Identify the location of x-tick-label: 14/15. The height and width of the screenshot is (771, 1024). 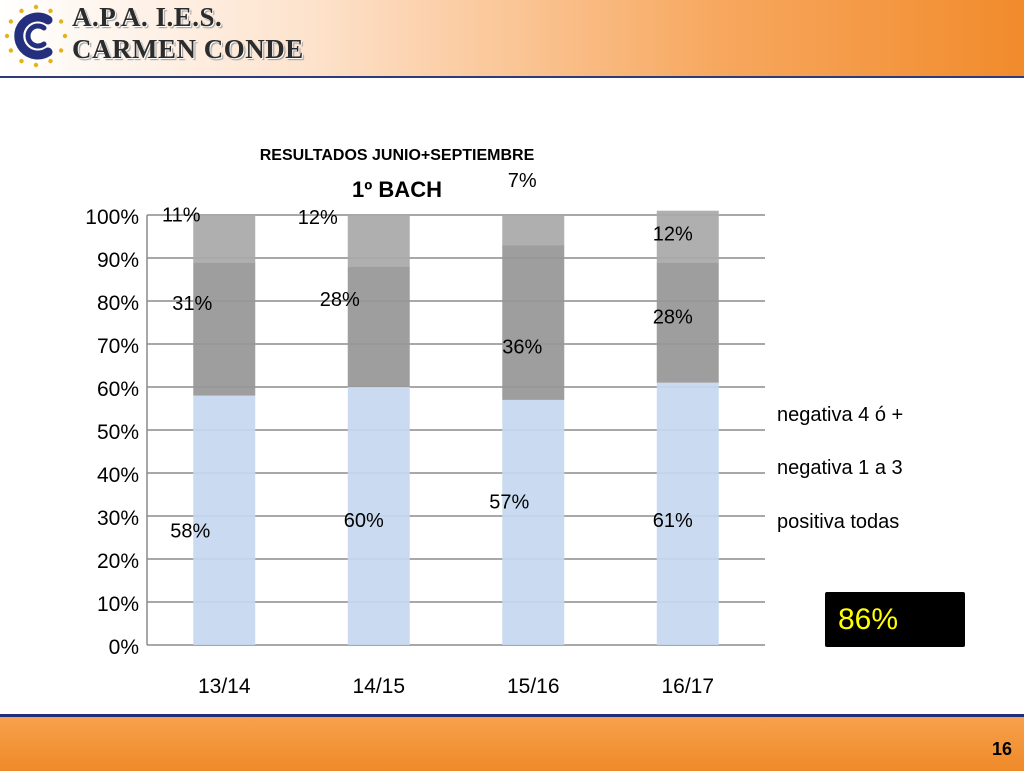
(378, 686).